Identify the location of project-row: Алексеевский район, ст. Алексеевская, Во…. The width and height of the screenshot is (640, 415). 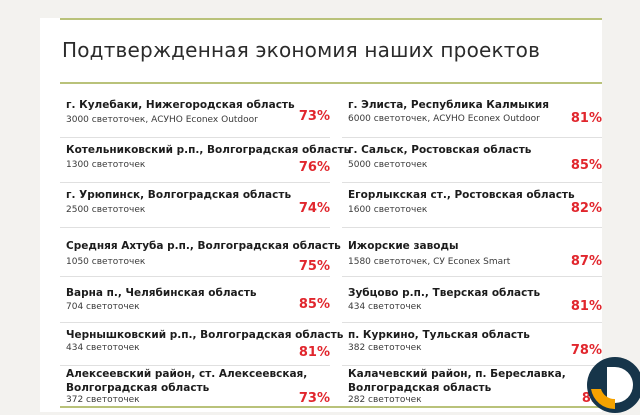
(195, 386).